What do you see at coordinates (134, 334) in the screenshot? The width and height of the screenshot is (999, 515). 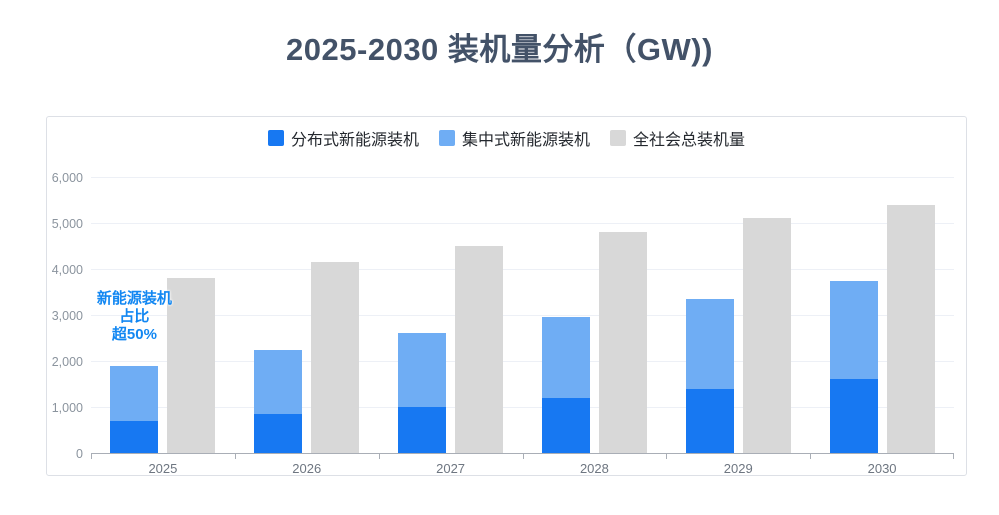 I see `annotation-line-3: 超50%` at bounding box center [134, 334].